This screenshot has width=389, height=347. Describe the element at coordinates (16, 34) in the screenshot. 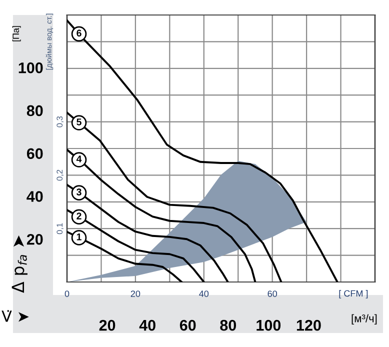

I see `y-axis-title: [Па]` at that location.